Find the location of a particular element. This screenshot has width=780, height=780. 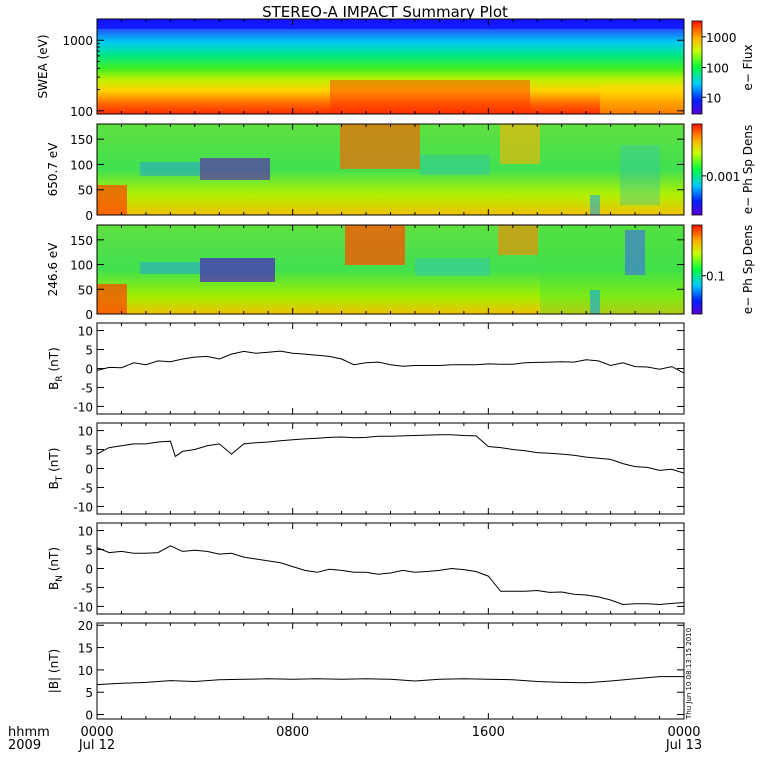

pitch-650-spectrogram is located at coordinates (390, 169).